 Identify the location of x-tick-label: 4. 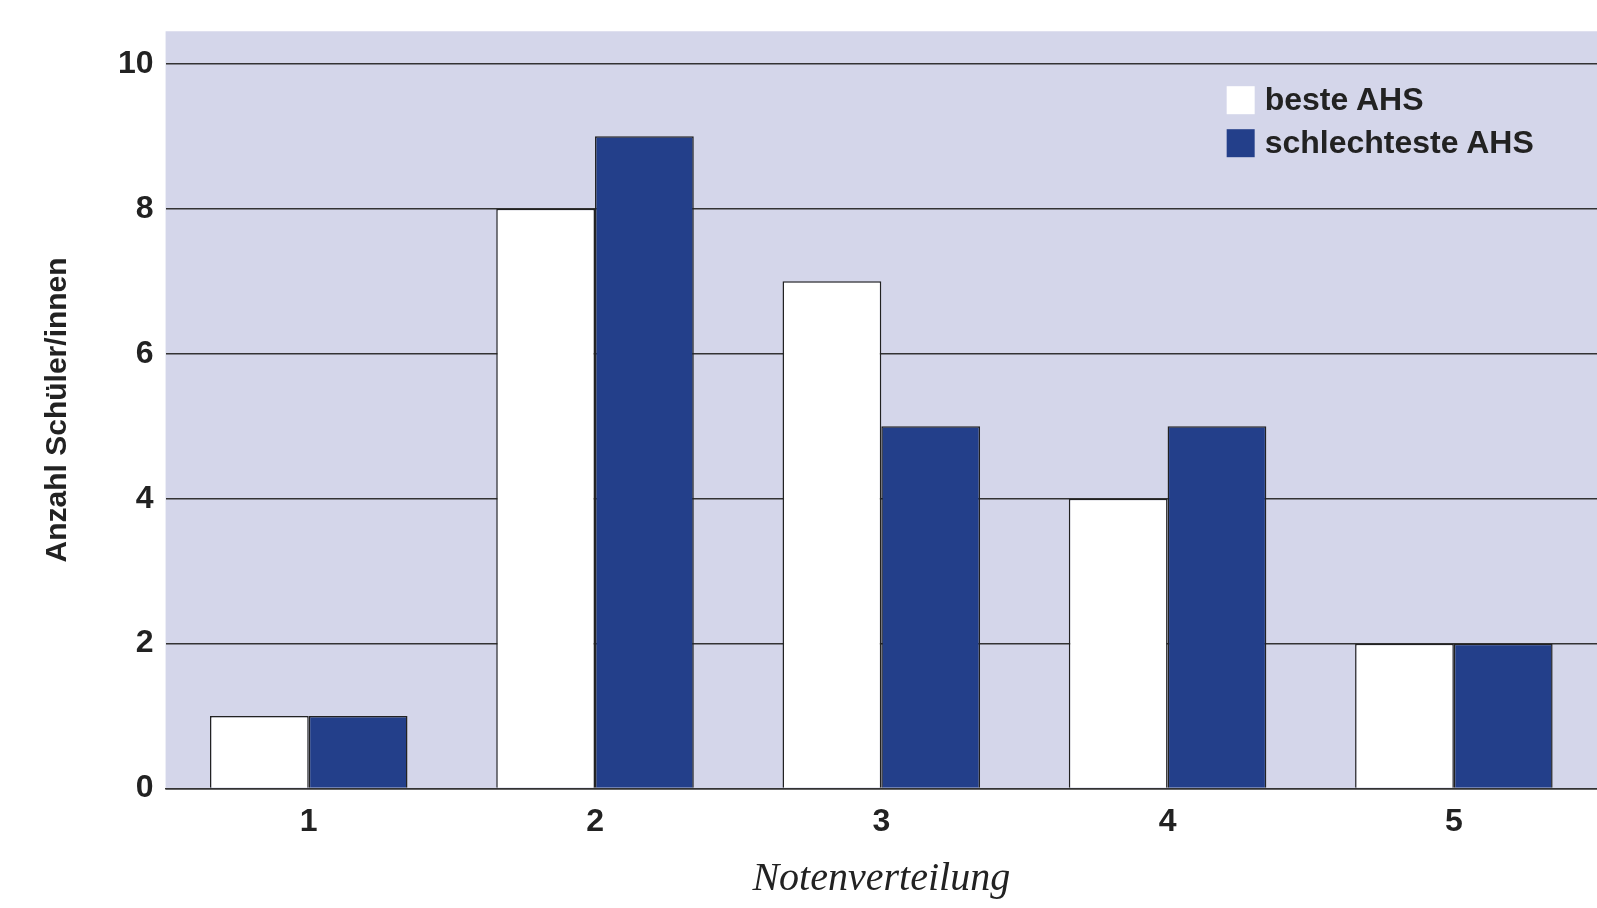
(1167, 819).